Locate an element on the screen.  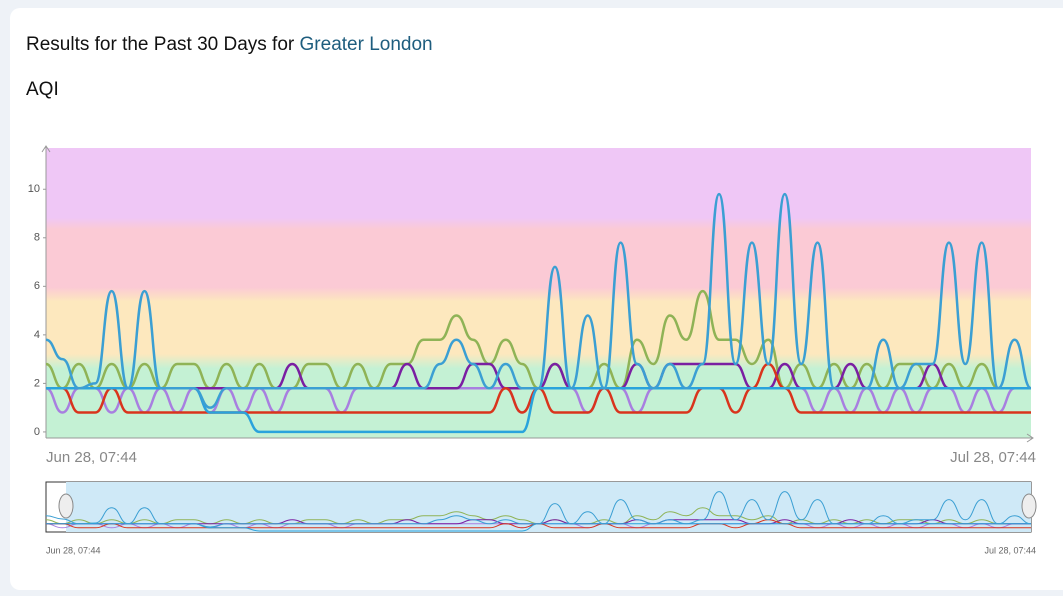
title-text: Results for the Past 30 Days for is located at coordinates (160, 44).